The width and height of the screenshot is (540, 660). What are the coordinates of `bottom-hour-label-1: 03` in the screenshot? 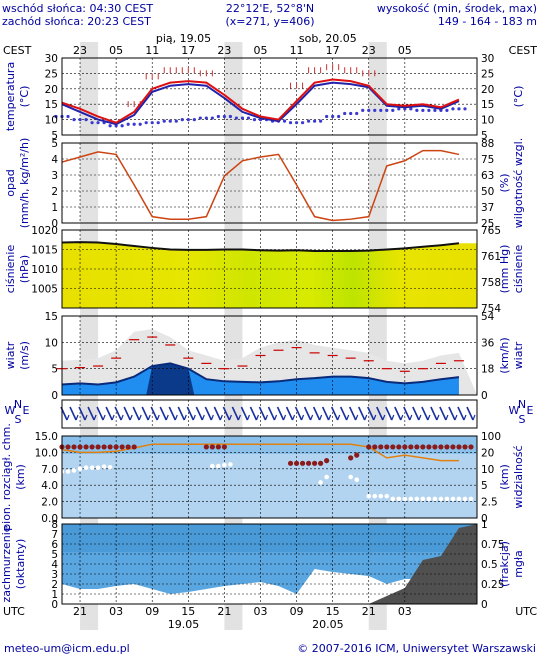 It's located at (116, 611).